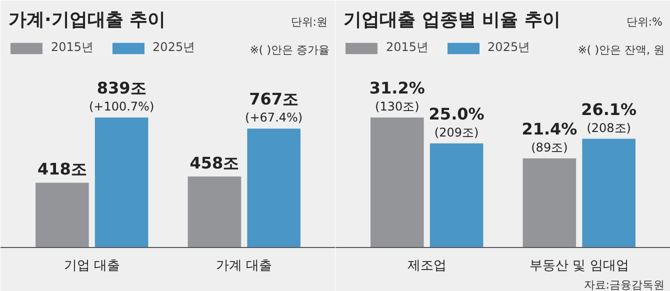 Image resolution: width=670 pixels, height=291 pixels. What do you see at coordinates (121, 96) in the screenshot?
I see `data-label: 839조 (+100.7%)` at bounding box center [121, 96].